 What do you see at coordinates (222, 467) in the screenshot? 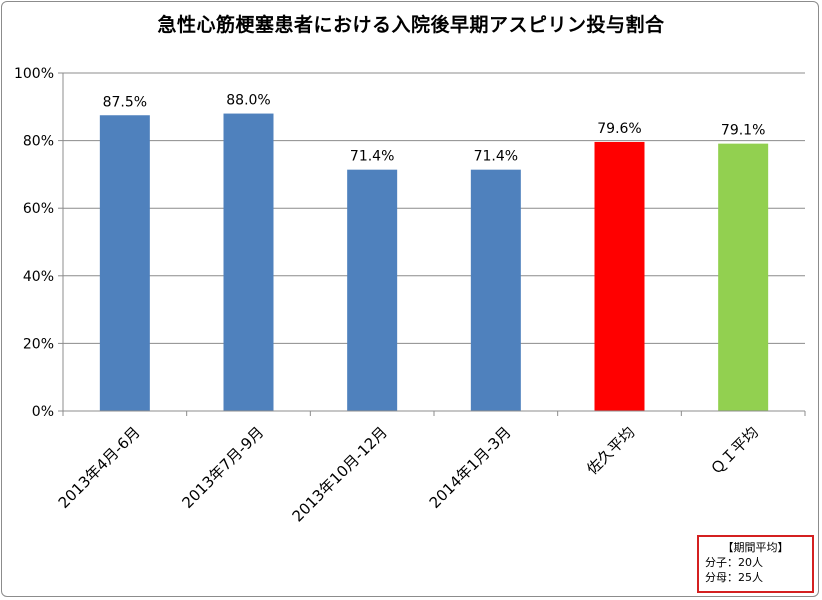
I see `x-tick-label: 2013年7月-9月` at bounding box center [222, 467].